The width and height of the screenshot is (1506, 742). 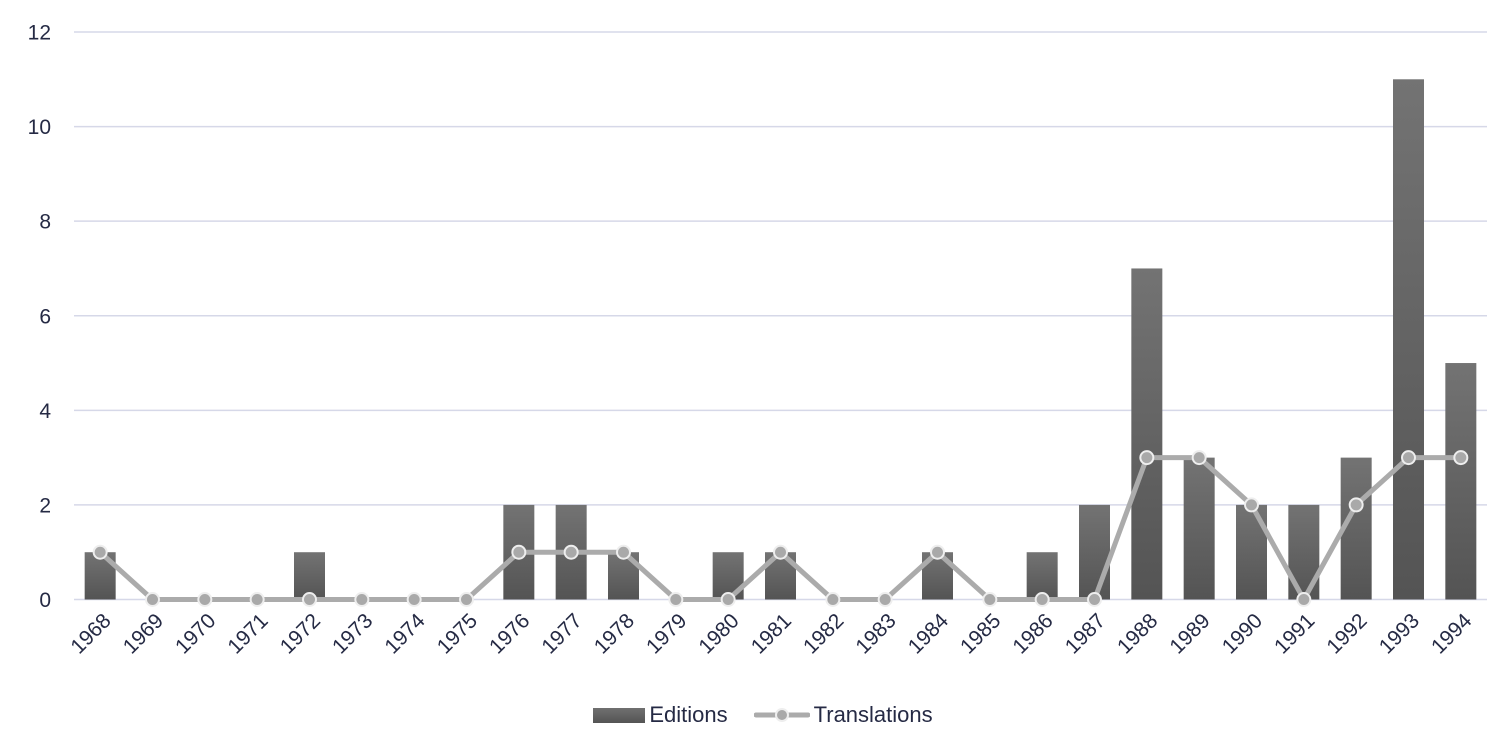 I want to click on x-tick-label: 1976, so click(x=509, y=633).